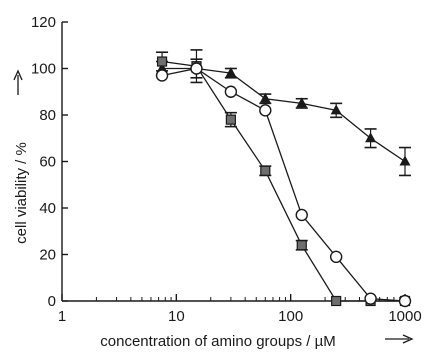  Describe the element at coordinates (47, 162) in the screenshot. I see `y-tick-label: 60` at that location.